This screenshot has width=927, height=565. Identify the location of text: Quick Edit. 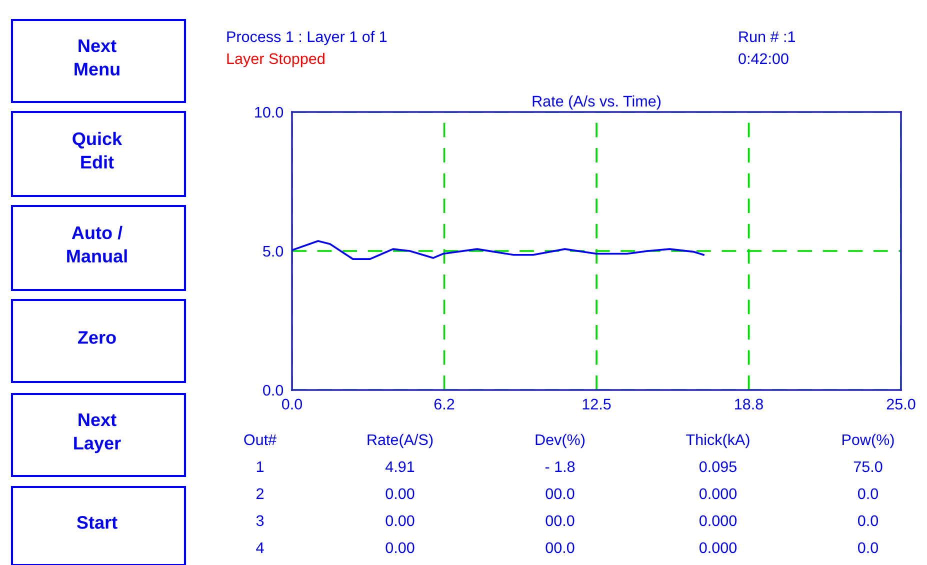
(97, 150).